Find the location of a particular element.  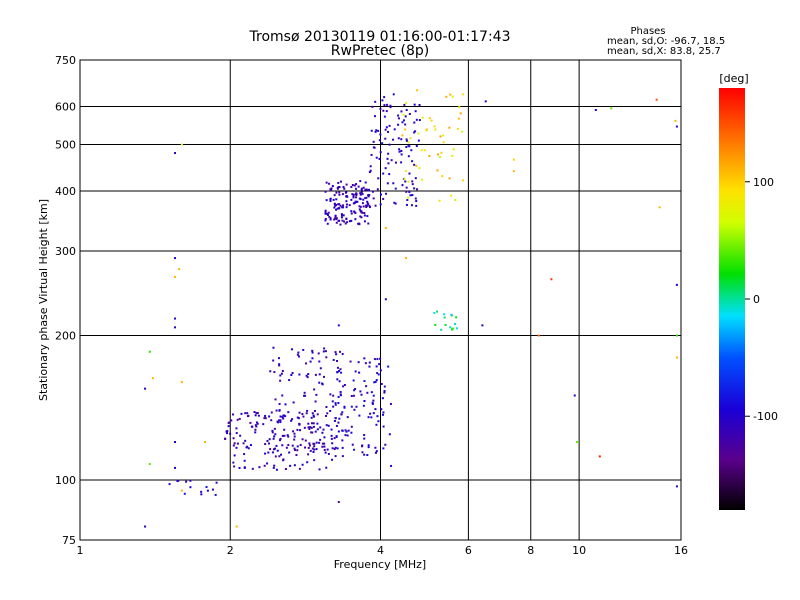

y-tick-label: 75 is located at coordinates (69, 540).